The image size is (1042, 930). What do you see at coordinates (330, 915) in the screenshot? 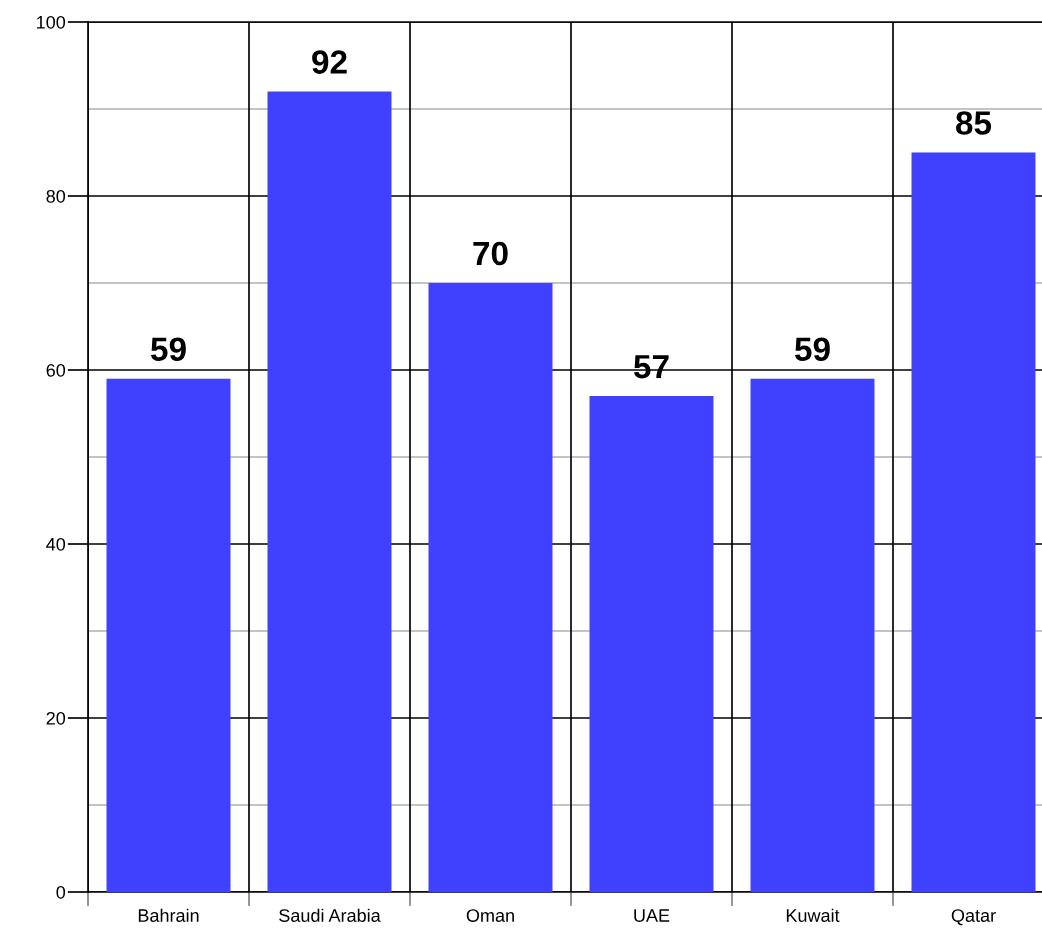
I see `x-tick-label: Saudi Arabia` at bounding box center [330, 915].